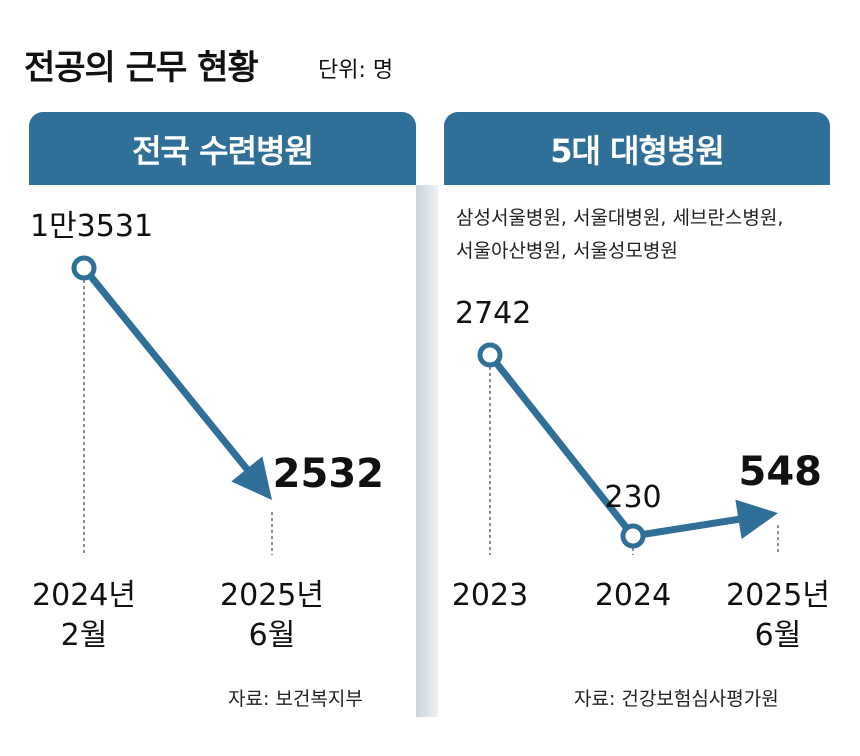 This screenshot has width=860, height=756. What do you see at coordinates (756, 519) in the screenshot?
I see `chart-2-arrowhead` at bounding box center [756, 519].